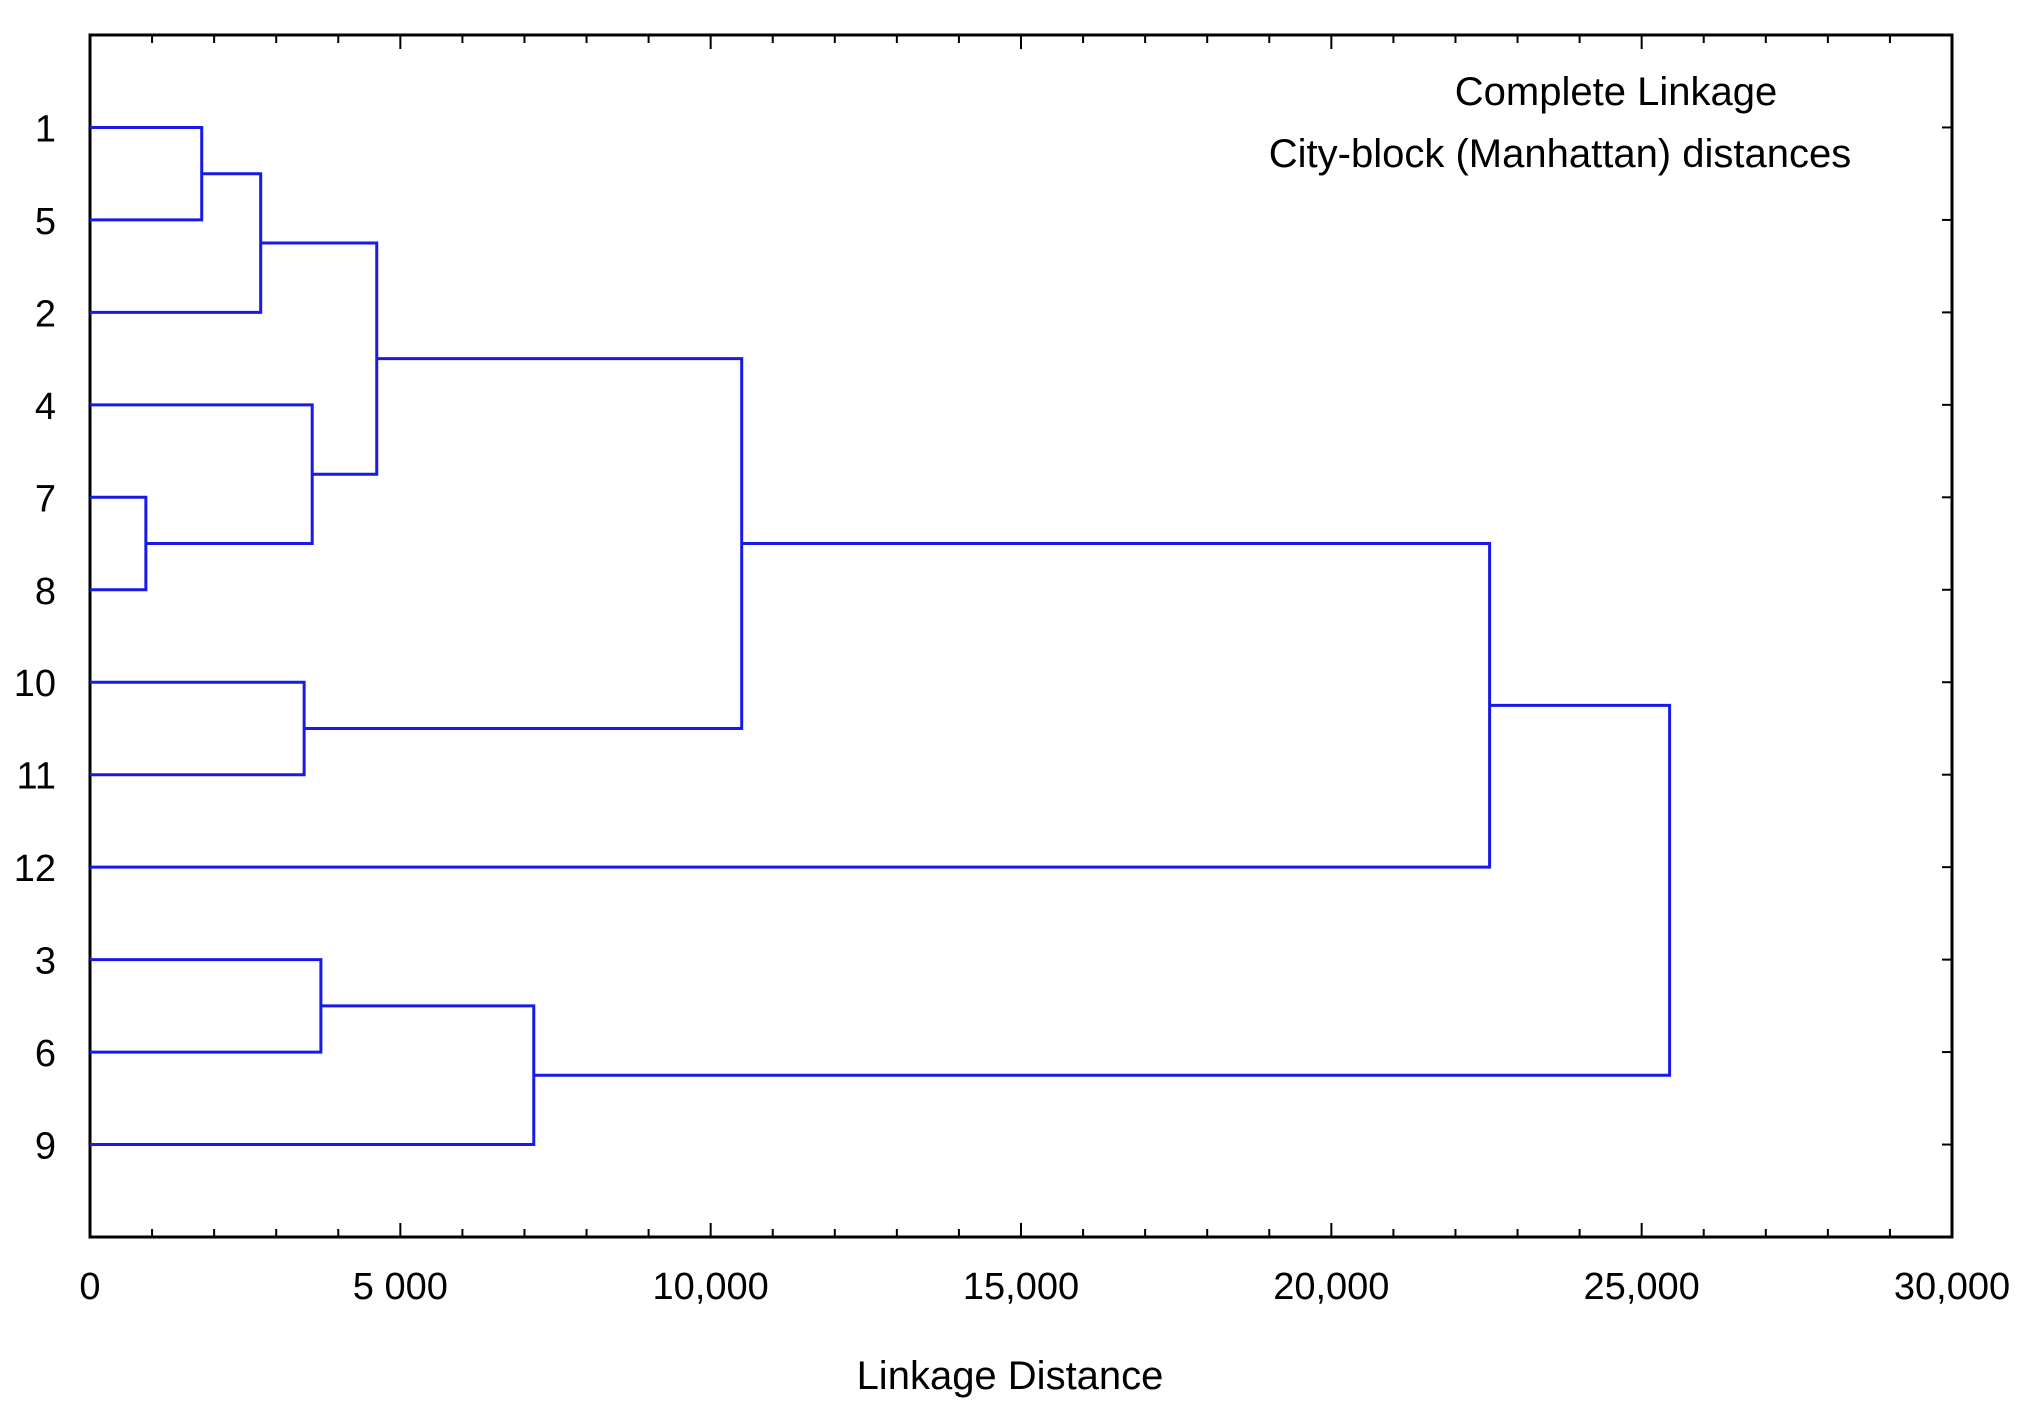 The width and height of the screenshot is (2026, 1415). I want to click on leaf-label: 7, so click(45, 499).